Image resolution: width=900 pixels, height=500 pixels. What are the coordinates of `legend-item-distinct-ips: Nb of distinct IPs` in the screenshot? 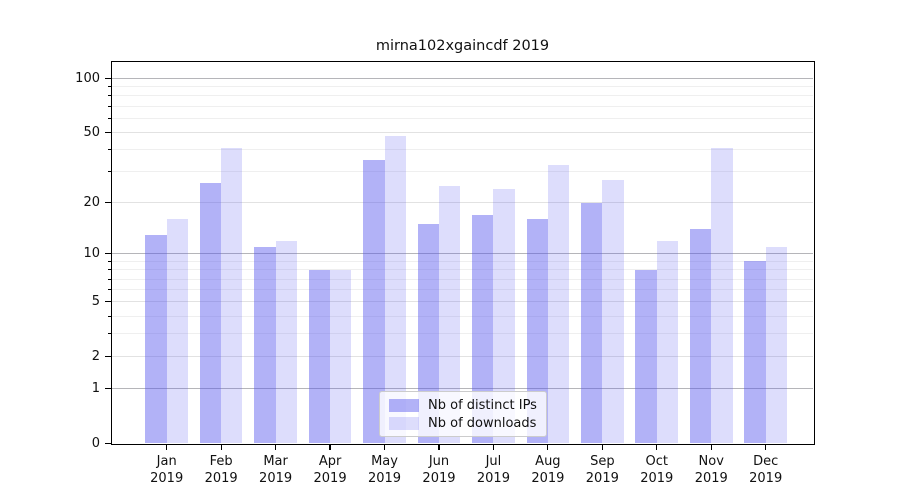 It's located at (463, 405).